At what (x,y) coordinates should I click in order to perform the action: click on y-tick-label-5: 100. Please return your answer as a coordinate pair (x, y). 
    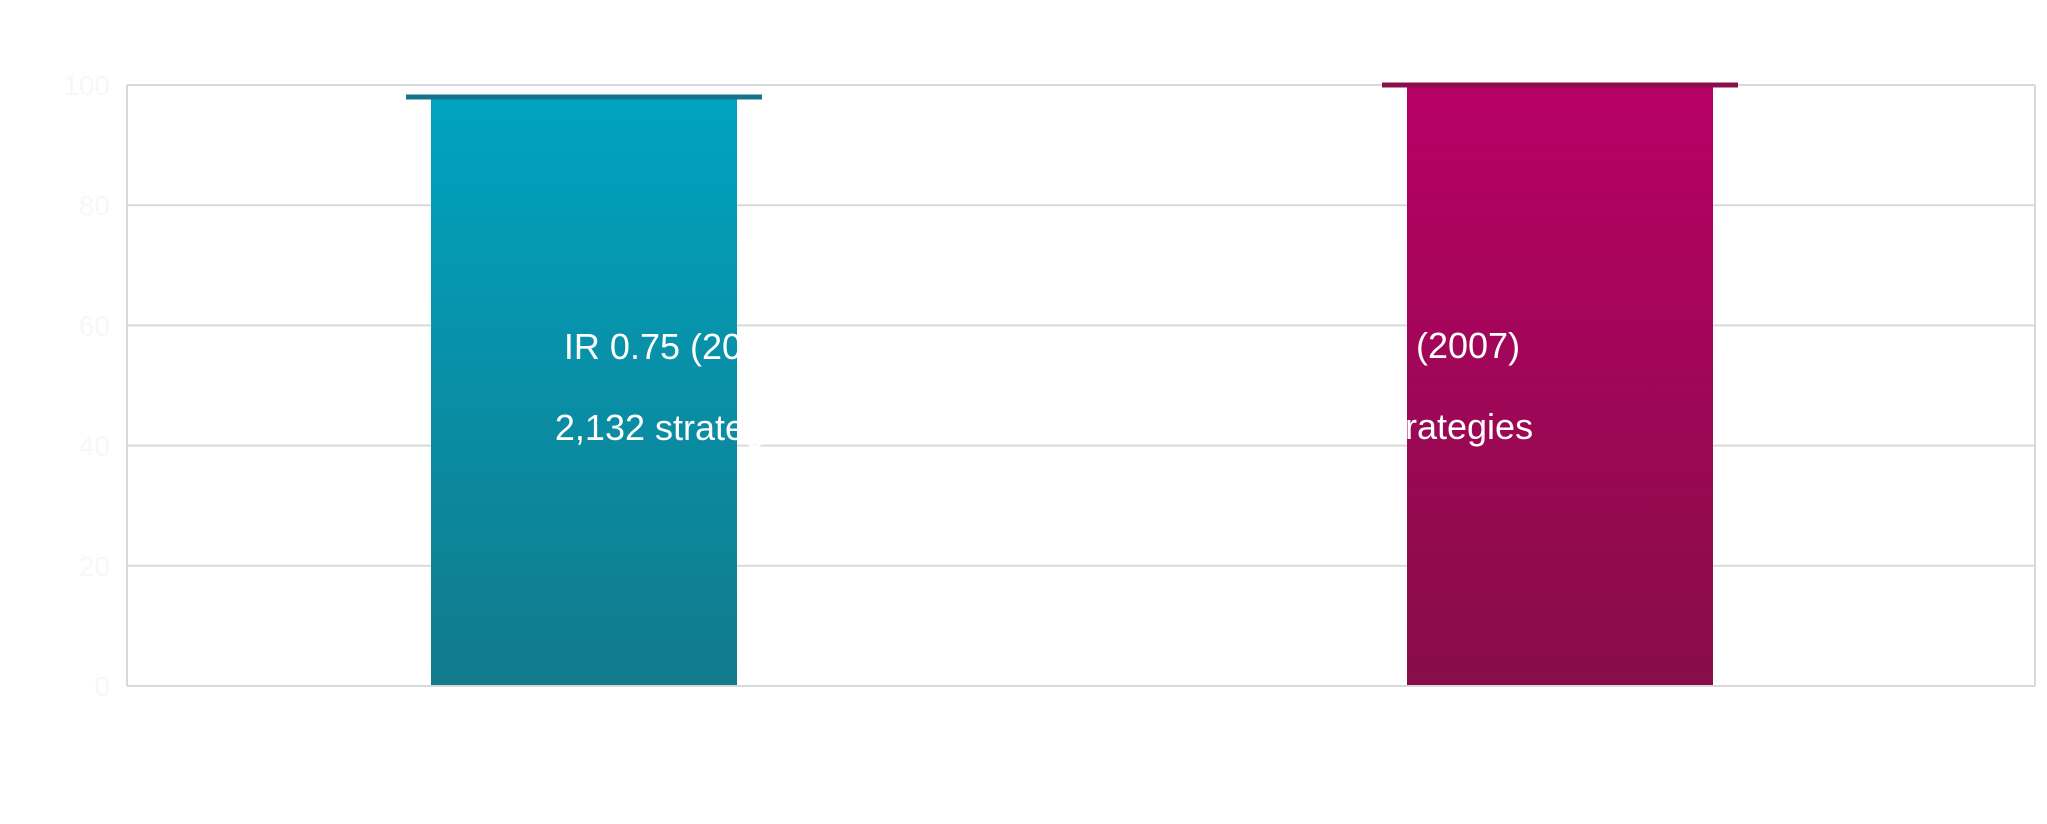
    Looking at the image, I should click on (86, 85).